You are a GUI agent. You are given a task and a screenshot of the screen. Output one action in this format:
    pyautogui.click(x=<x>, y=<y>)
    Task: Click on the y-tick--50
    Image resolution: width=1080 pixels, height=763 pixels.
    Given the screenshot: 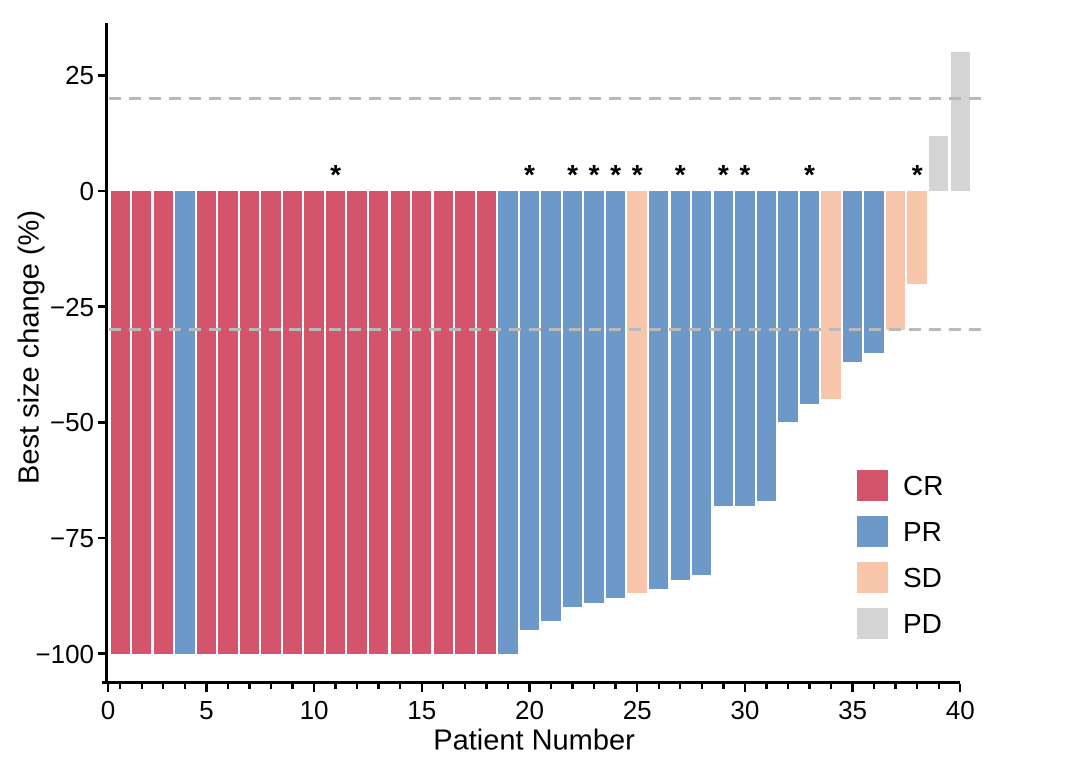 What is the action you would take?
    pyautogui.click(x=101, y=422)
    